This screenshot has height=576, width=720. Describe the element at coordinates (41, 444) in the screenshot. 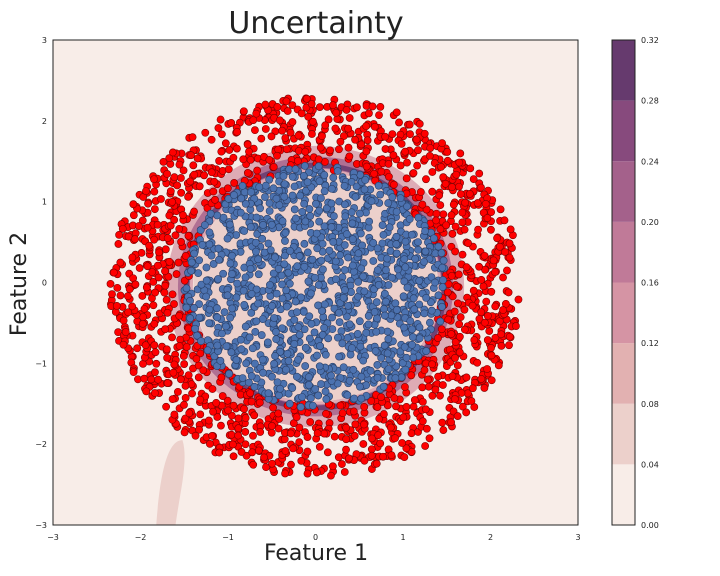

I see `y-tick-label: −2` at that location.